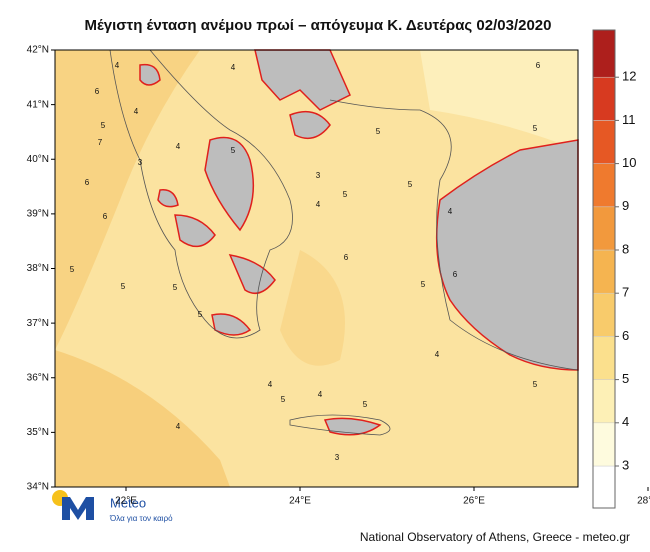  I want to click on logo-tagline: Όλα για τον καιρό, so click(141, 518).